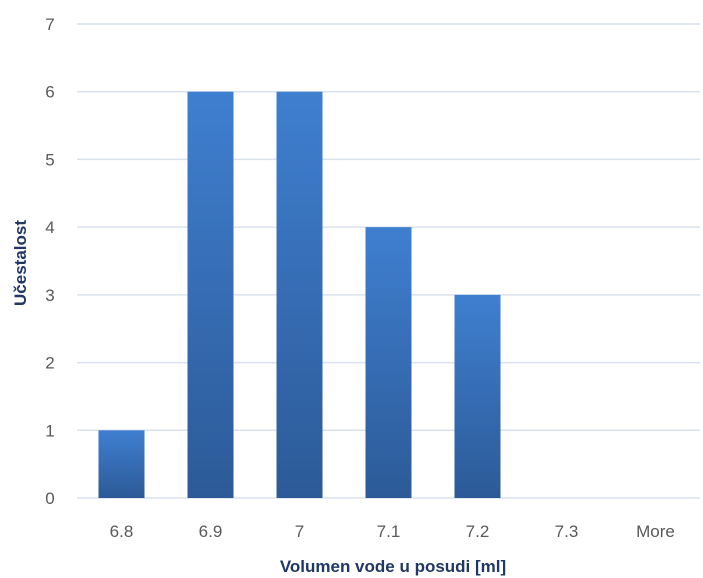 This screenshot has width=703, height=578. I want to click on y-tick-label: 6, so click(49, 92).